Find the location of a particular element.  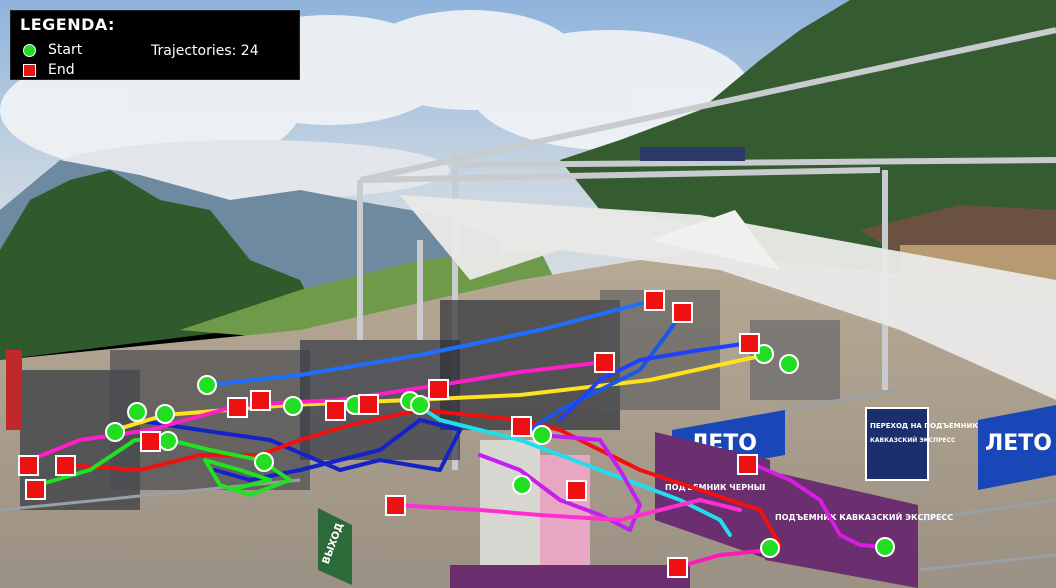

info-sign: ПЕРЕХОД НА ПОДЪЕМНИК КАВКАЗСКИЙ ЭКСПРЕСС is located at coordinates (921, 444).